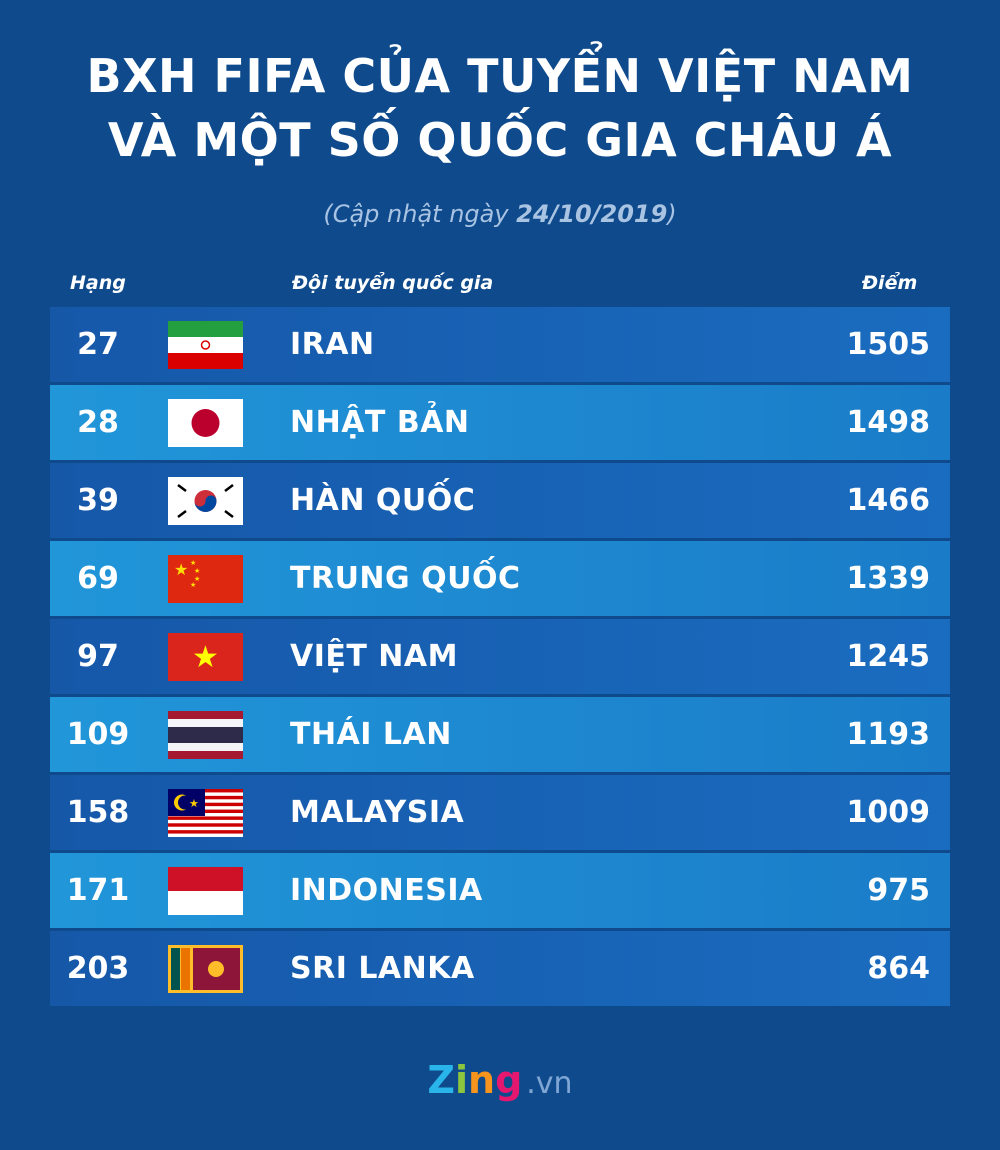 The image size is (1000, 1150). What do you see at coordinates (98, 890) in the screenshot?
I see `rank-cell: 171` at bounding box center [98, 890].